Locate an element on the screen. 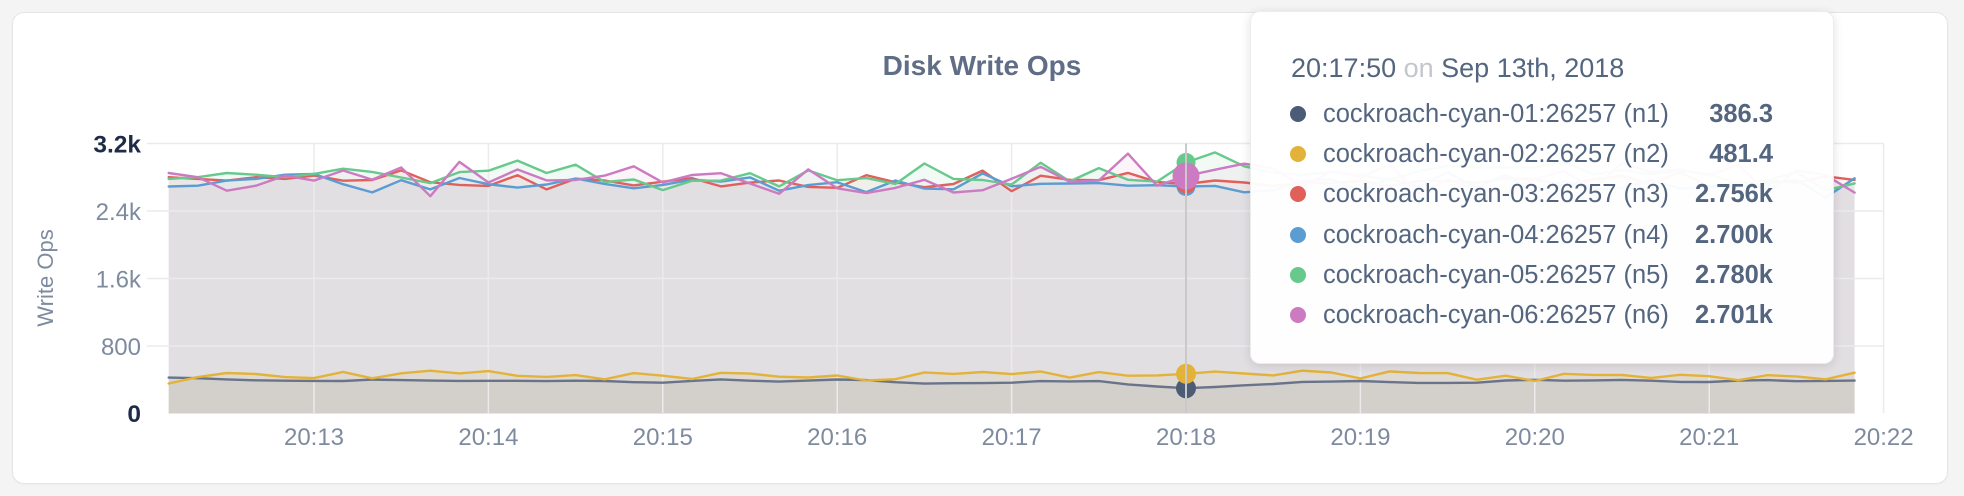 The height and width of the screenshot is (496, 1964). svg-text: 20:22 is located at coordinates (1884, 437).